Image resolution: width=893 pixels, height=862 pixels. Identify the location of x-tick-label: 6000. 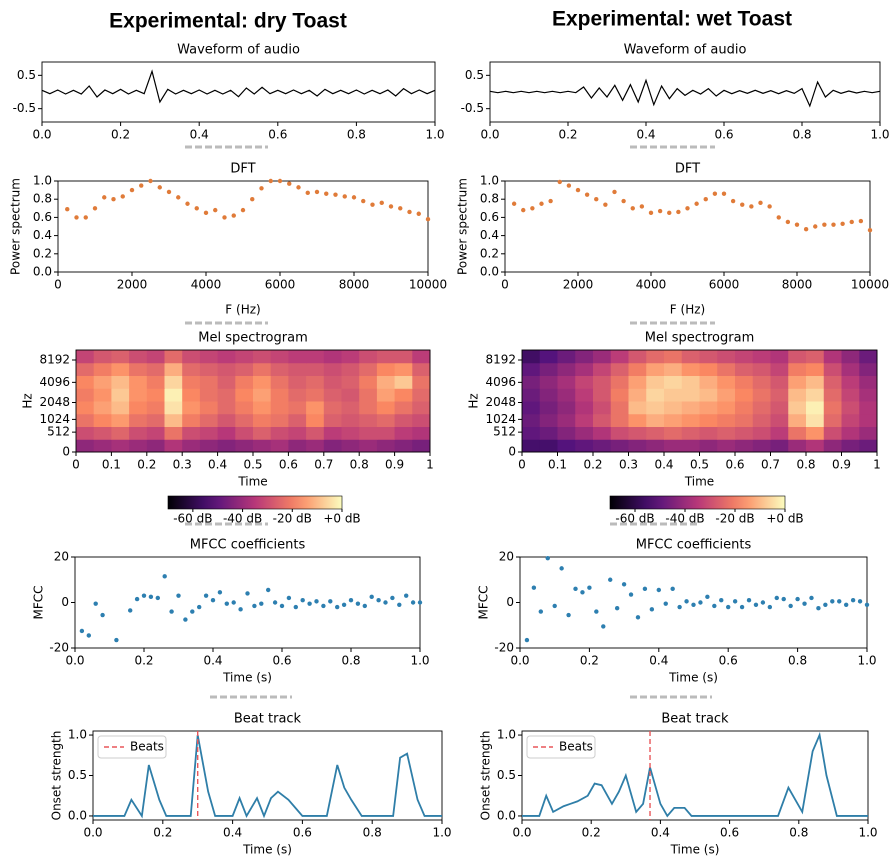
(724, 285).